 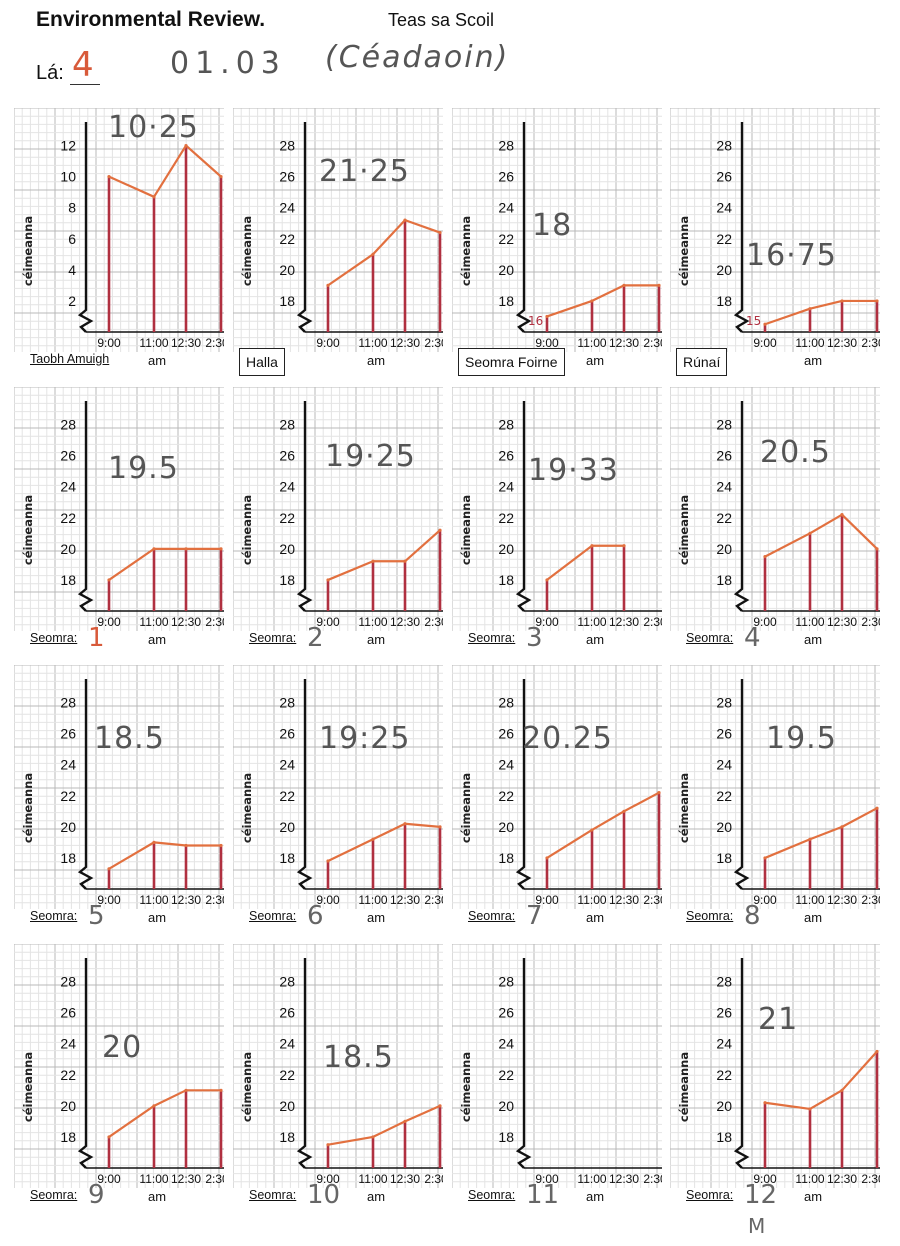 I want to click on average-value: 20, so click(x=122, y=1047).